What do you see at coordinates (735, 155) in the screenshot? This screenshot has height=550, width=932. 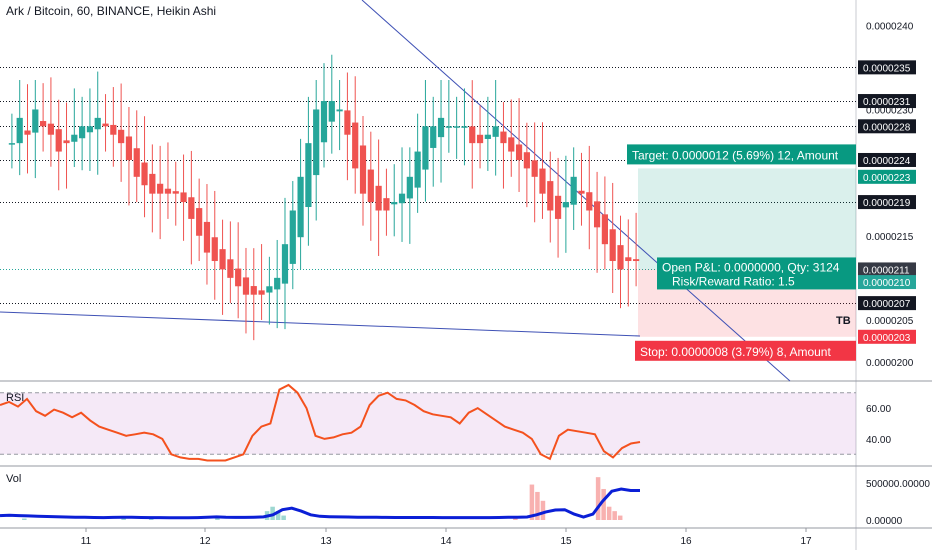 I see `target-text: Target: 0.0000012 (5.69%) 12, Amount` at bounding box center [735, 155].